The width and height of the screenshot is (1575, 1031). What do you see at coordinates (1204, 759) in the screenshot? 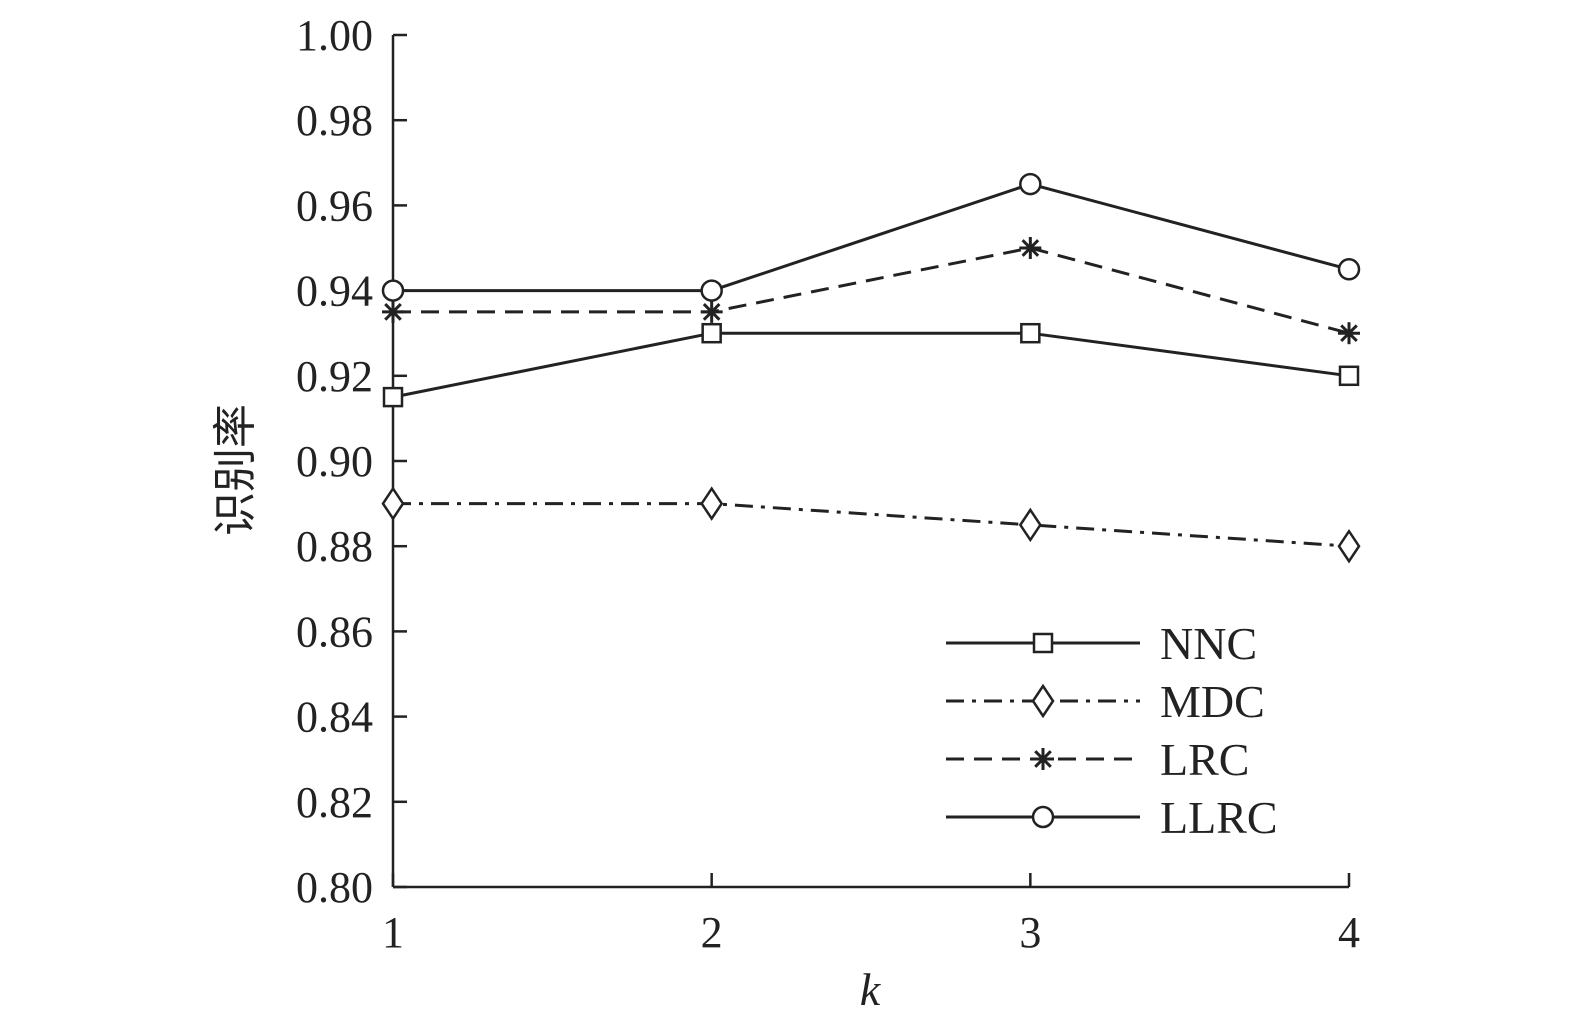
I see `legend-label: LRC` at bounding box center [1204, 759].